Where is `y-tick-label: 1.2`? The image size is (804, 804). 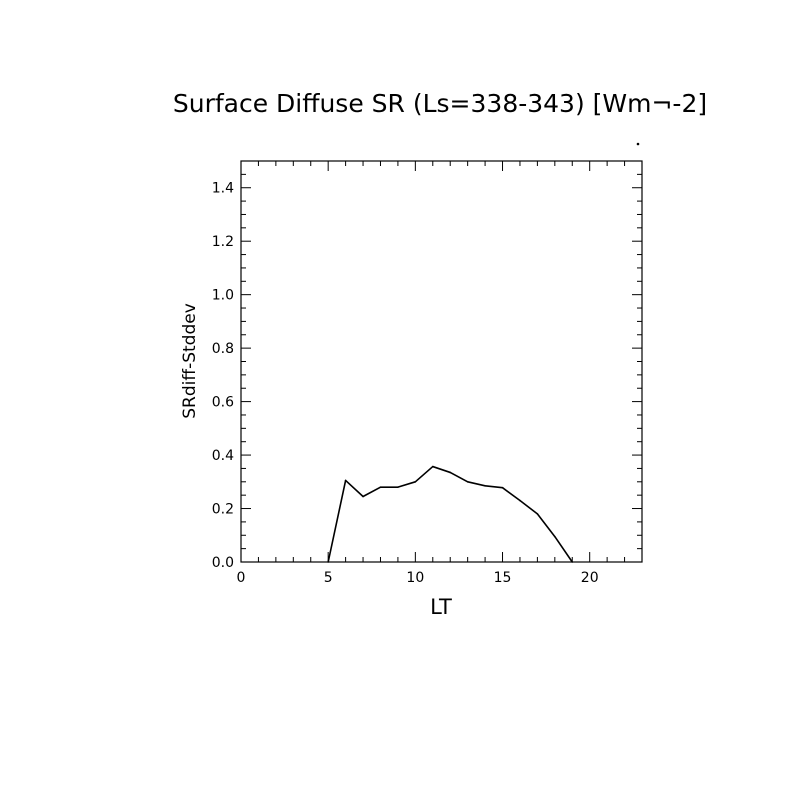 y-tick-label: 1.2 is located at coordinates (223, 242).